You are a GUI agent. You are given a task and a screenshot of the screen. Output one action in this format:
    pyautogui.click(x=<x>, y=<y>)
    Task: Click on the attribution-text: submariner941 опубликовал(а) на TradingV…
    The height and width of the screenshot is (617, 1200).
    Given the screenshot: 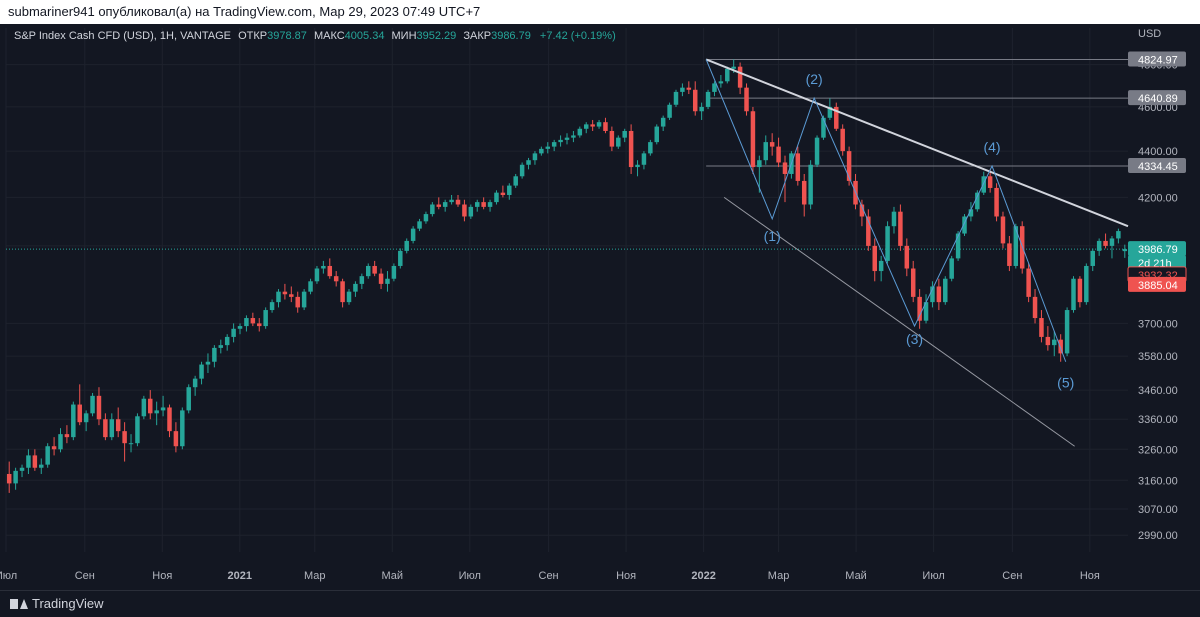 What is the action you would take?
    pyautogui.click(x=244, y=11)
    